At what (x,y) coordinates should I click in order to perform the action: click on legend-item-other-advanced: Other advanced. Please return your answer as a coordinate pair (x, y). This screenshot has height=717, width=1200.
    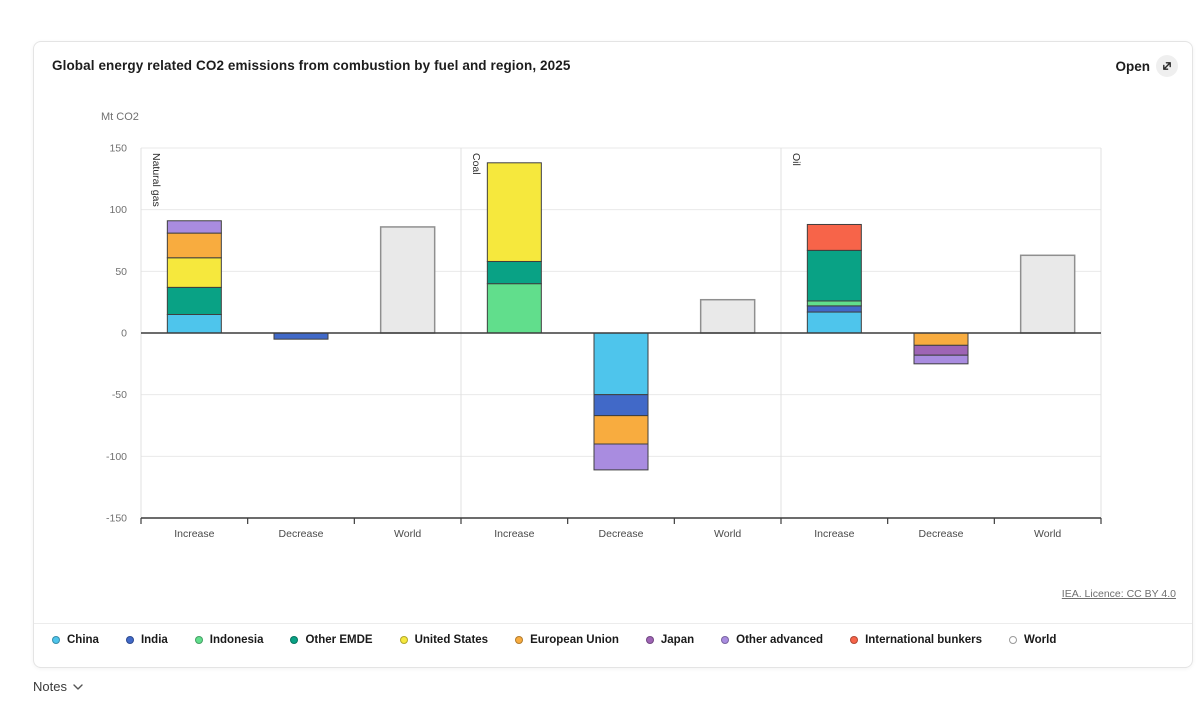
    Looking at the image, I should click on (772, 640).